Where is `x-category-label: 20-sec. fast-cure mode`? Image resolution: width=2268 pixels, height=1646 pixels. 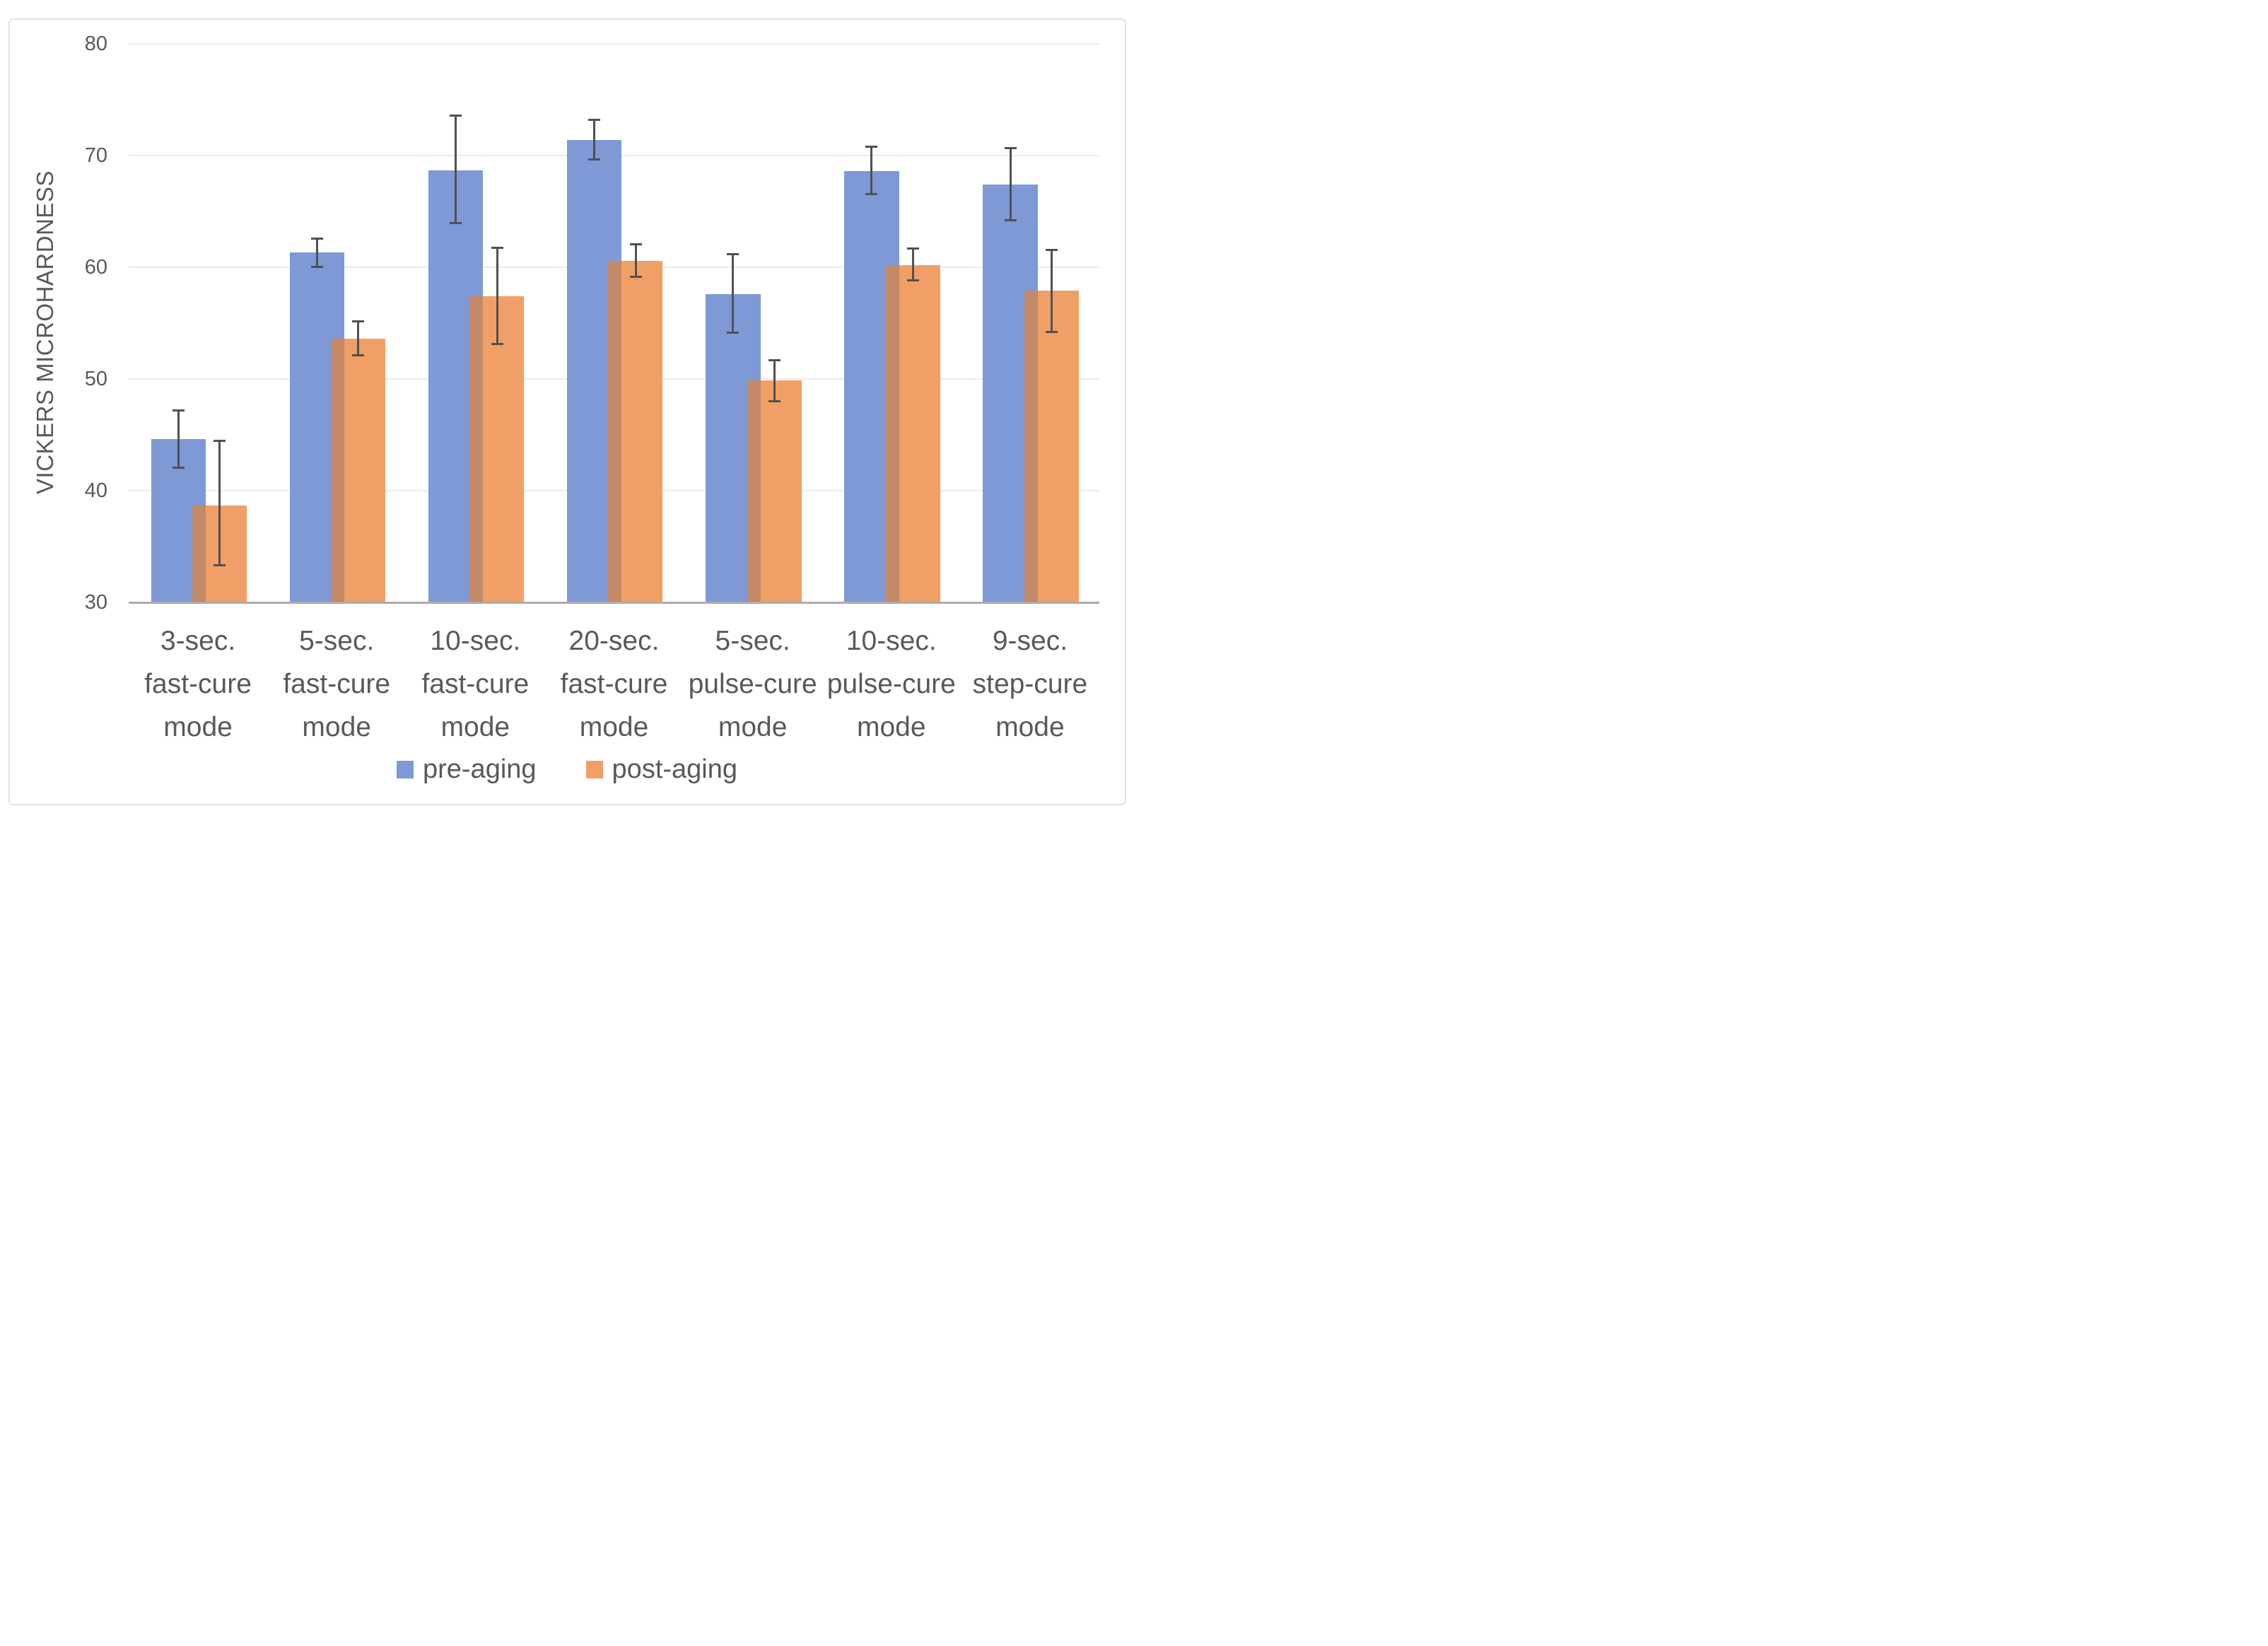
x-category-label: 20-sec. fast-cure mode is located at coordinates (614, 684).